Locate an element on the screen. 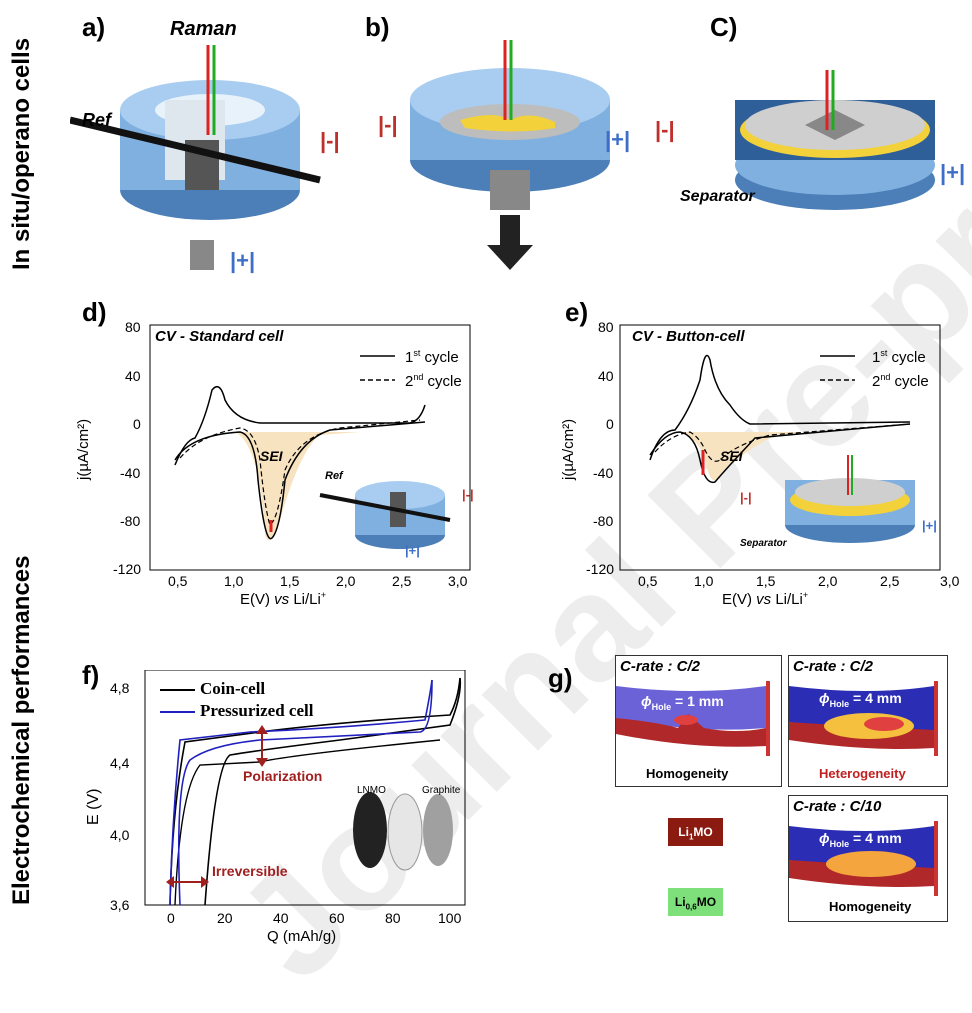 The image size is (972, 1013). panel-e-ytick-1: 40 is located at coordinates (606, 376).